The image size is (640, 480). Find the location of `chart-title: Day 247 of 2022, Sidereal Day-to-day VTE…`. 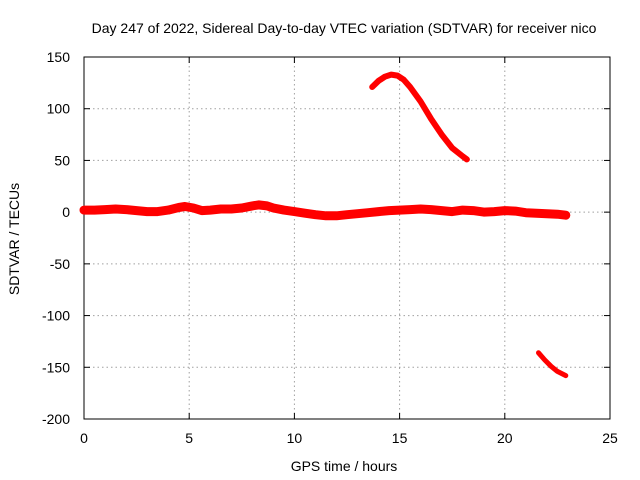

chart-title: Day 247 of 2022, Sidereal Day-to-day VTE… is located at coordinates (344, 28).